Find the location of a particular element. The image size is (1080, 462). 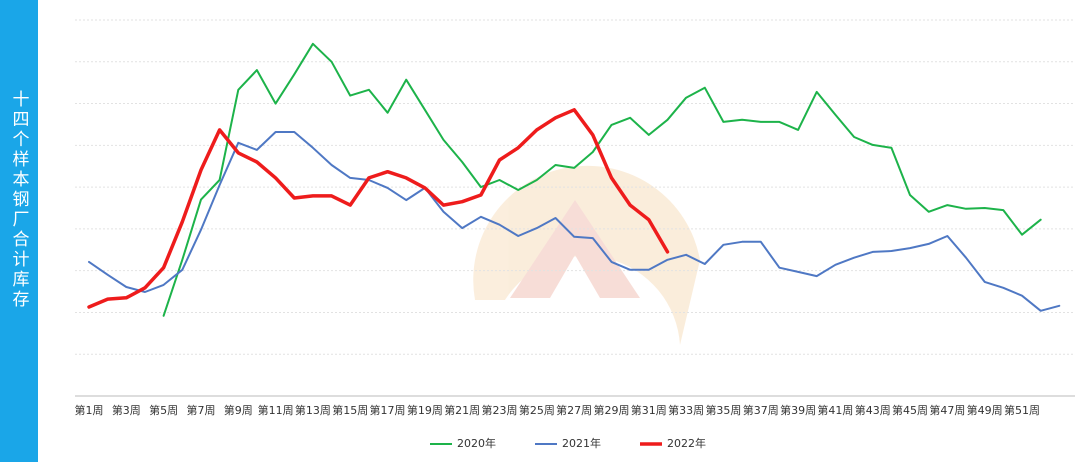

x-tick-label: 第3周 is located at coordinates (126, 410).